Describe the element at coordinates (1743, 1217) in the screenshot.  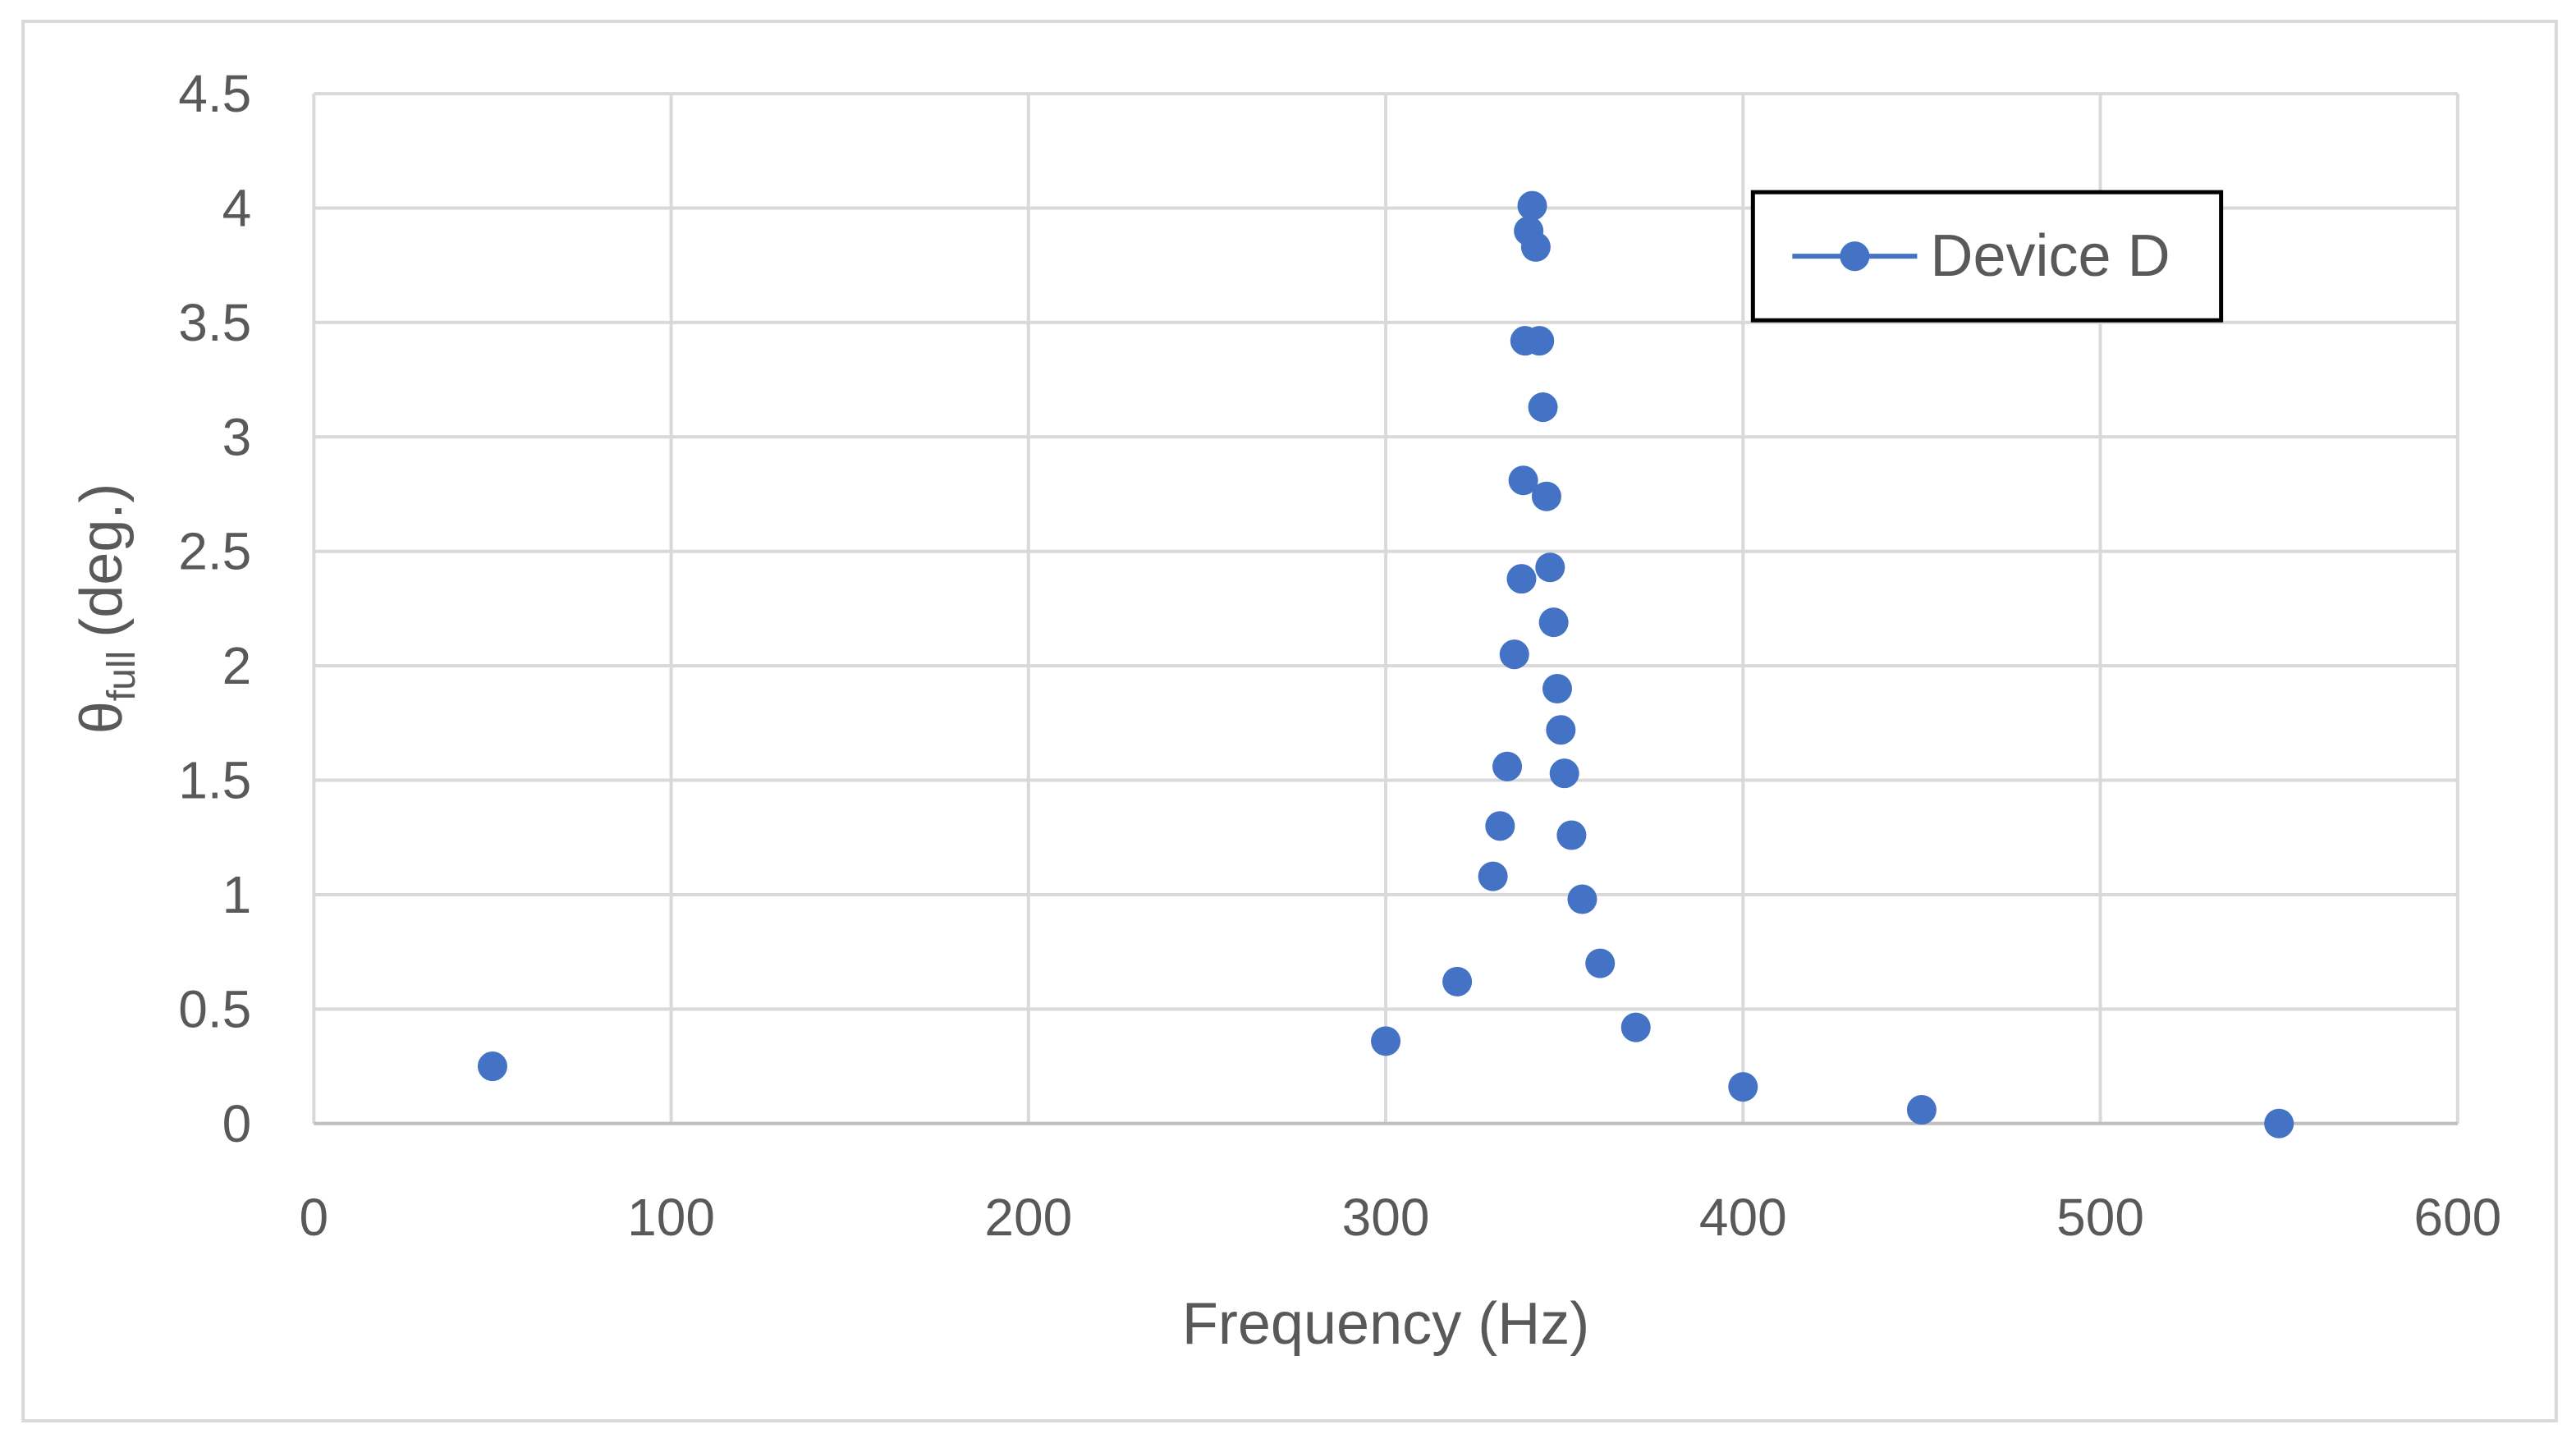
I see `x-tick-label: 400` at that location.